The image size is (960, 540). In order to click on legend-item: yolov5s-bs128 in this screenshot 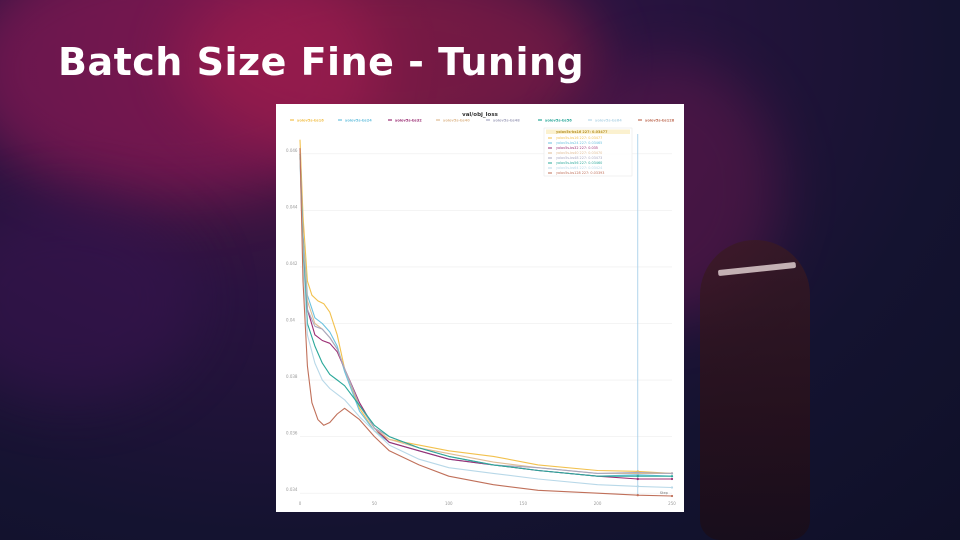, I will do `click(660, 121)`.